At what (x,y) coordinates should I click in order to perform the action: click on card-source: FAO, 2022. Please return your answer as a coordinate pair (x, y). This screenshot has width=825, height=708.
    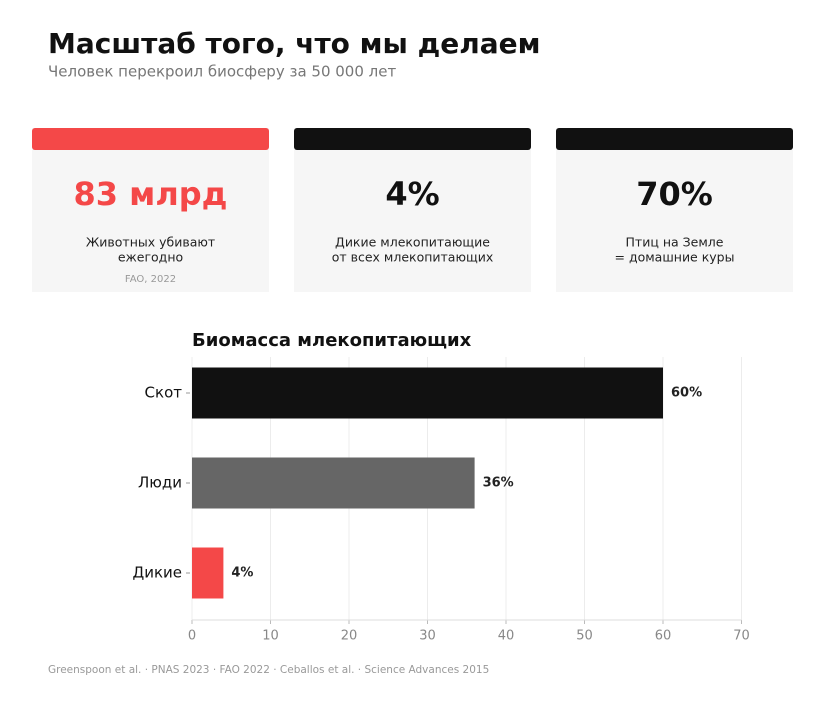
    Looking at the image, I should click on (150, 279).